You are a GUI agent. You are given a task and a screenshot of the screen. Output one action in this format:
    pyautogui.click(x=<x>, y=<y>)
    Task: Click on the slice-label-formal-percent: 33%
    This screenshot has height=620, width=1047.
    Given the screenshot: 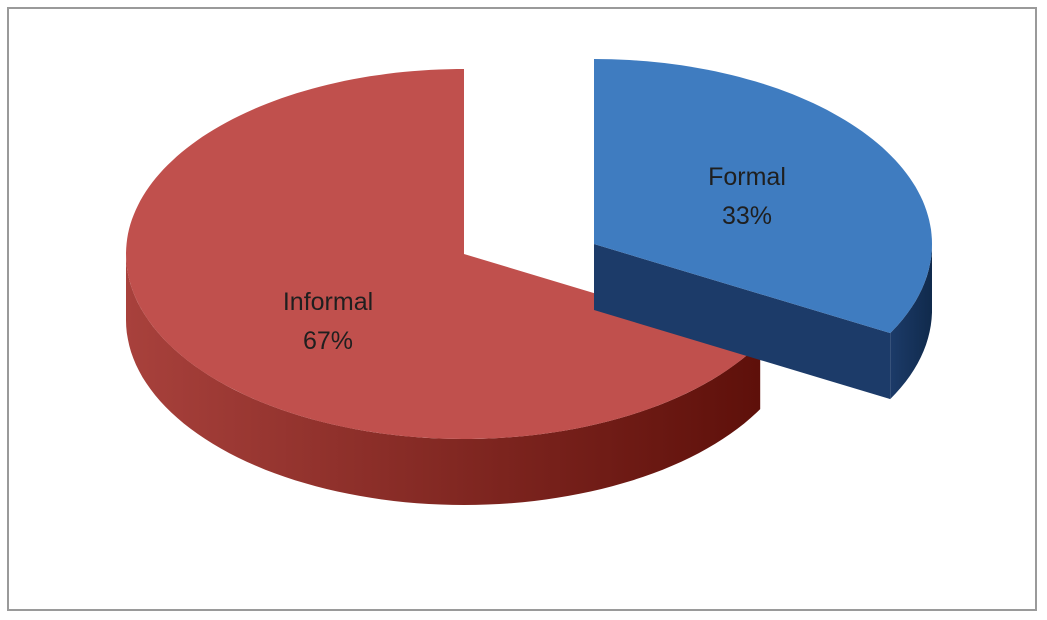 What is the action you would take?
    pyautogui.click(x=747, y=216)
    